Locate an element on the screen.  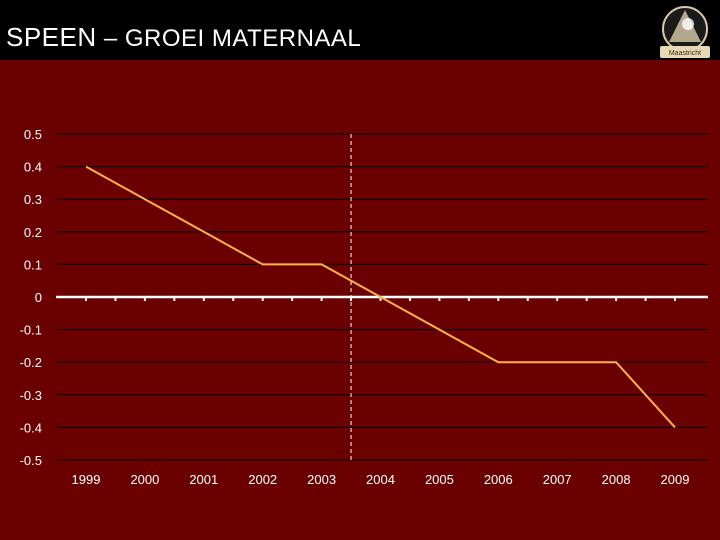
y-tick-label: 0.5 is located at coordinates (33, 134).